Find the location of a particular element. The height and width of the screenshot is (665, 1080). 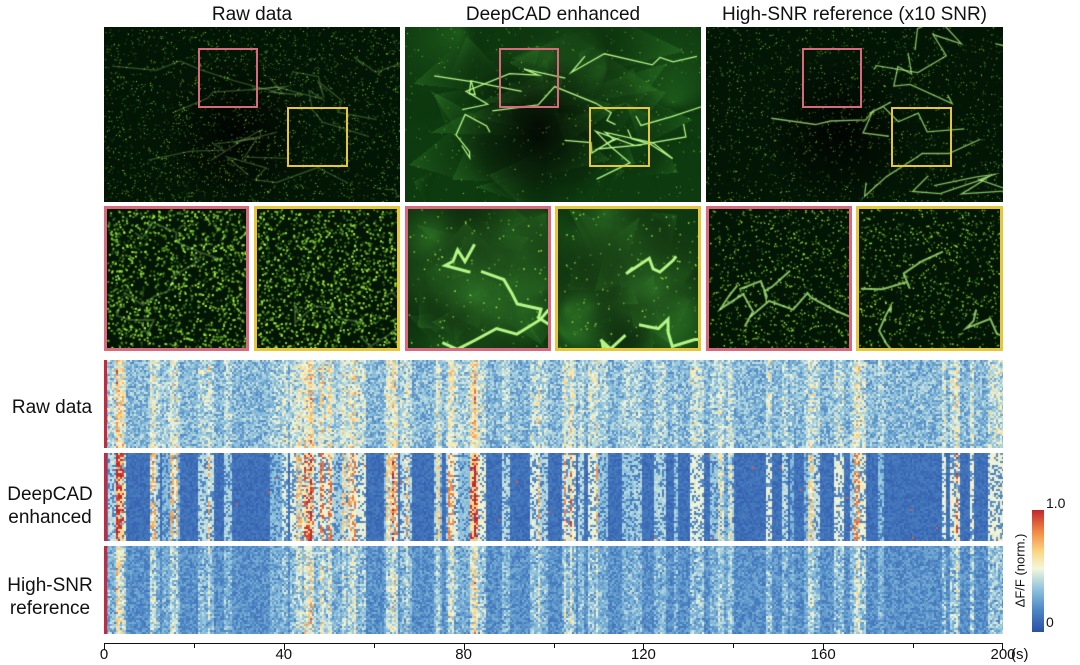

zoom-enhanced-red-canvas is located at coordinates (478, 278).